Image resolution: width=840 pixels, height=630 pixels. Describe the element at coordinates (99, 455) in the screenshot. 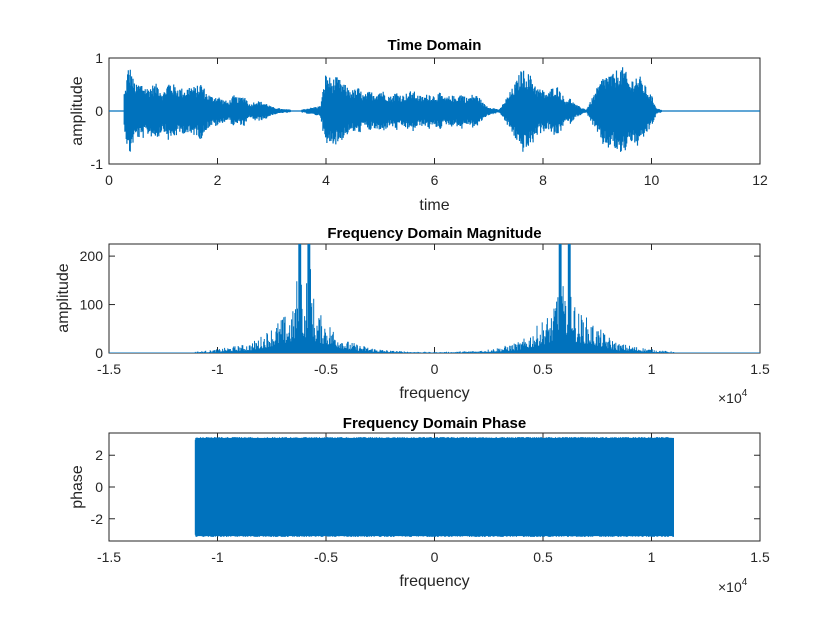

I see `y-tick-label: 2` at that location.